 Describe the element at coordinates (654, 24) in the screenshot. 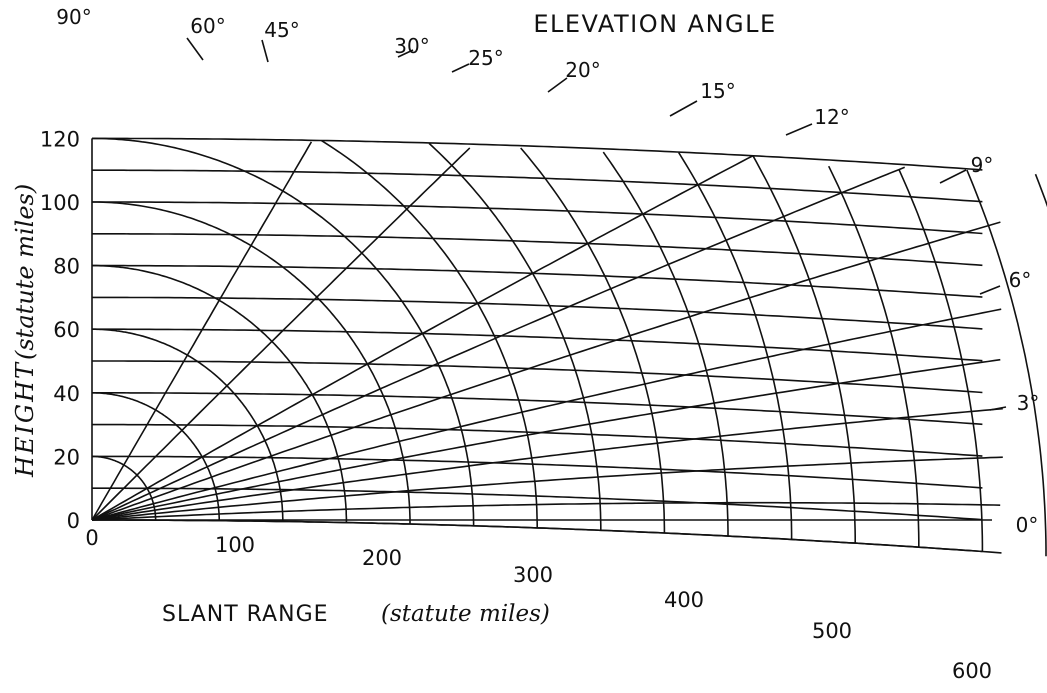

I see `chart-title: ELEVATION ANGLE` at that location.